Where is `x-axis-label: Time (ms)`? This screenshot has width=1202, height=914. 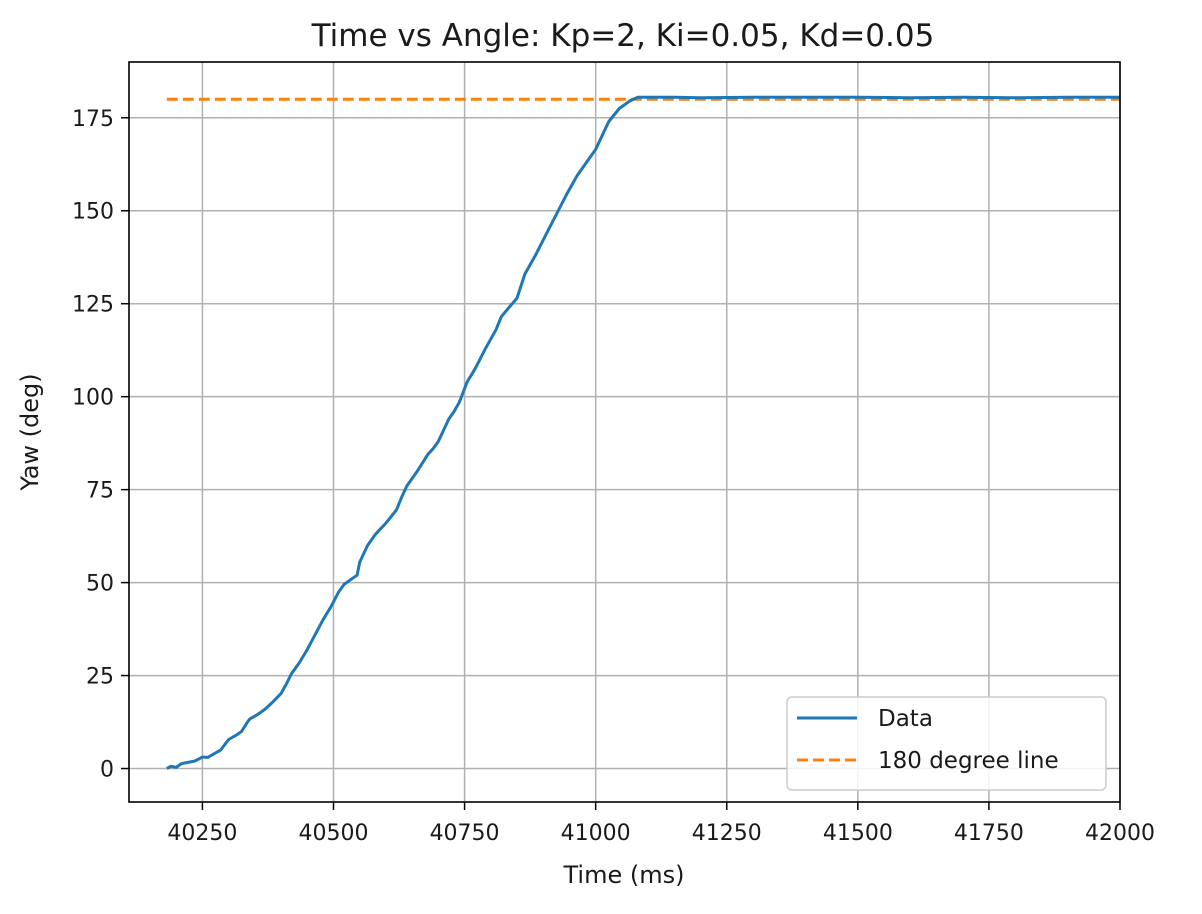
x-axis-label: Time (ms) is located at coordinates (624, 875).